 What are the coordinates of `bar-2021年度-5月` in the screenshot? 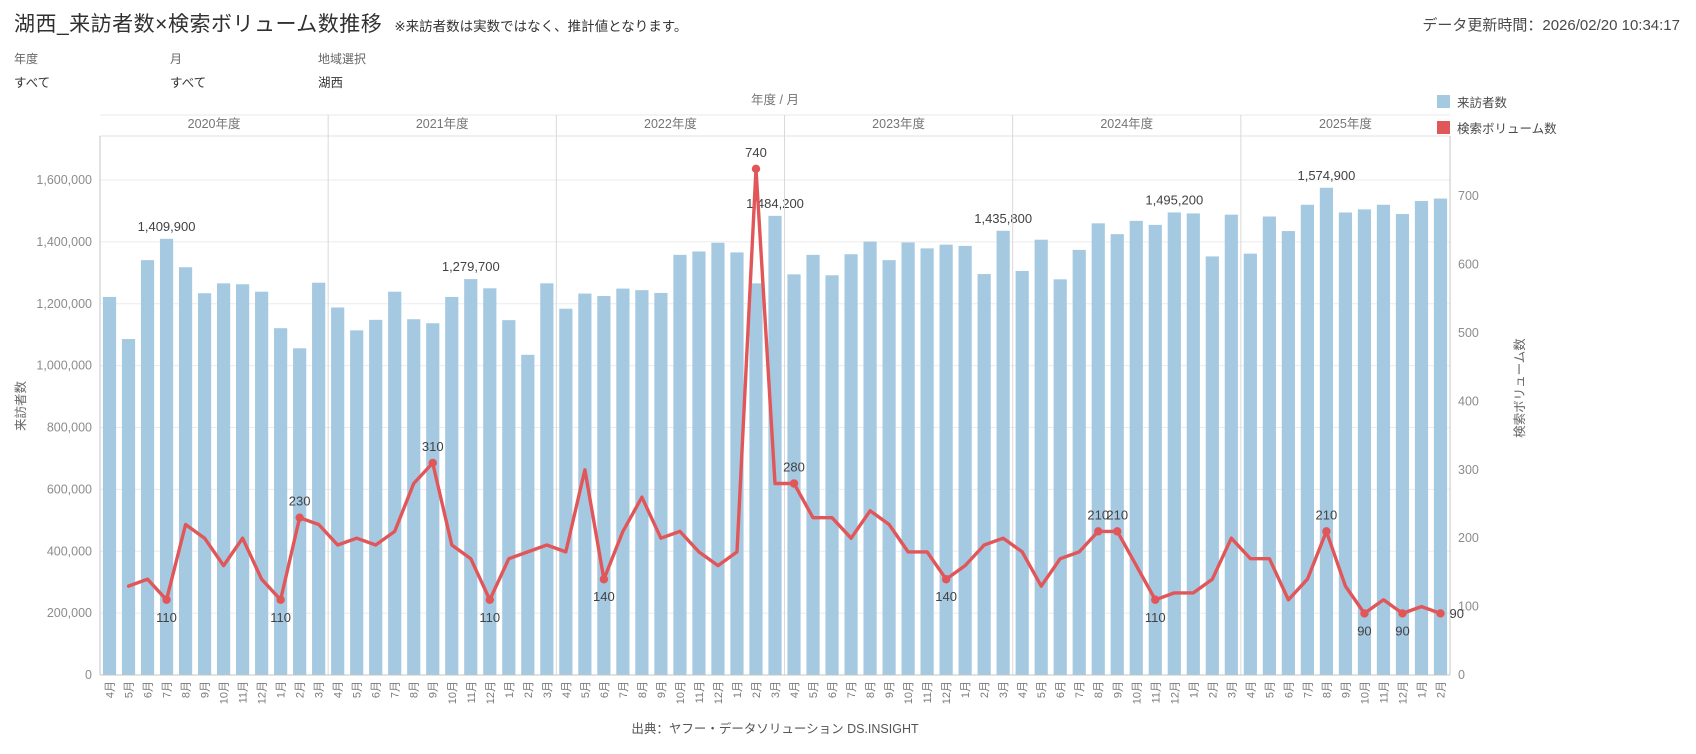 It's located at (357, 502).